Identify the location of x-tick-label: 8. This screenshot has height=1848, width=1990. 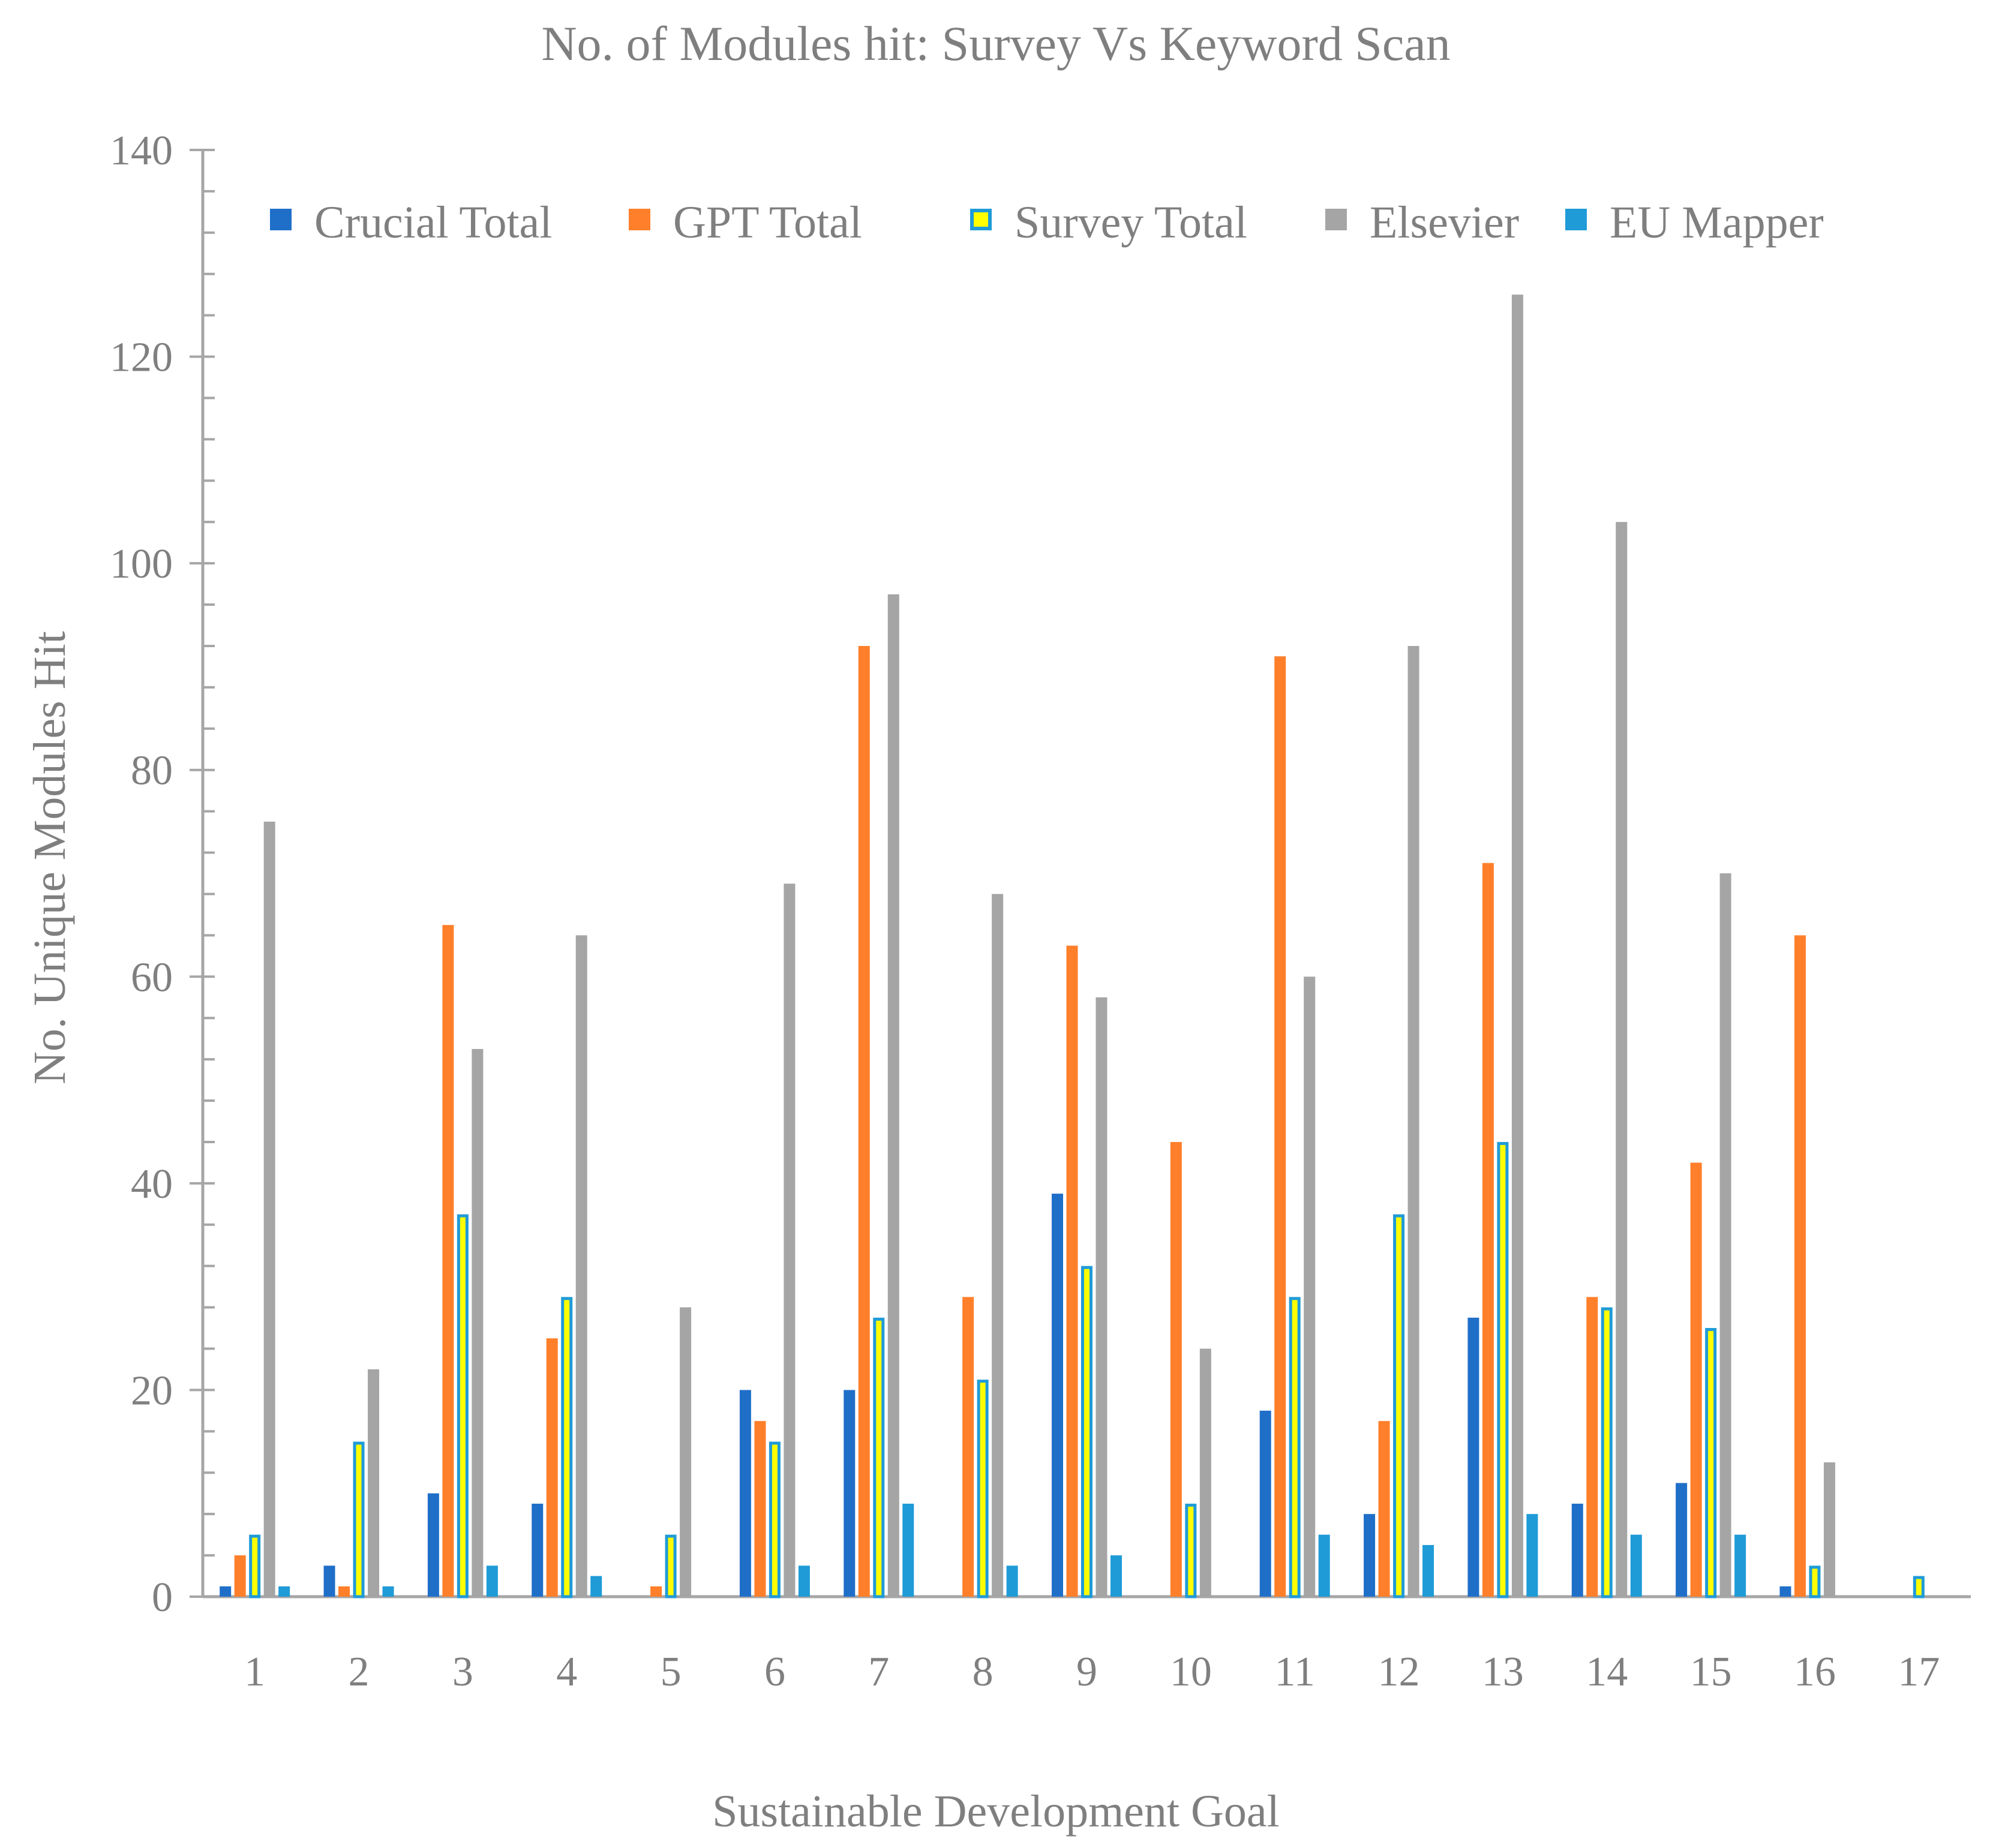
(983, 1672).